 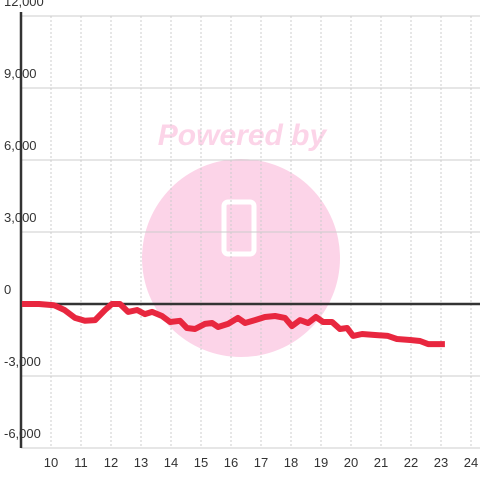 What do you see at coordinates (261, 462) in the screenshot?
I see `x-tick-label: 17` at bounding box center [261, 462].